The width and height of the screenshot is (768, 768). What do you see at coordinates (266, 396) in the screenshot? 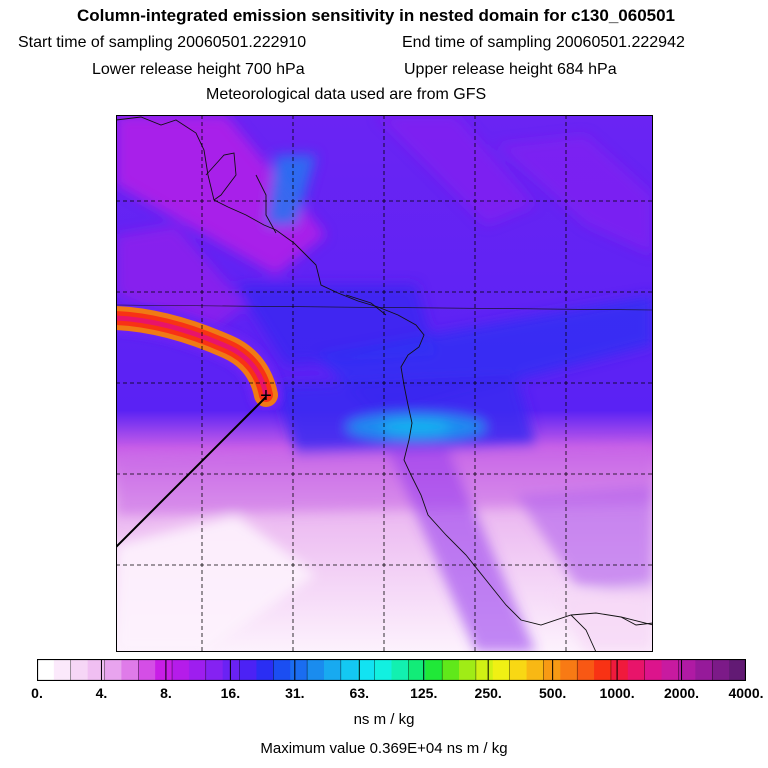
I see `release-point-marker: +` at bounding box center [266, 396].